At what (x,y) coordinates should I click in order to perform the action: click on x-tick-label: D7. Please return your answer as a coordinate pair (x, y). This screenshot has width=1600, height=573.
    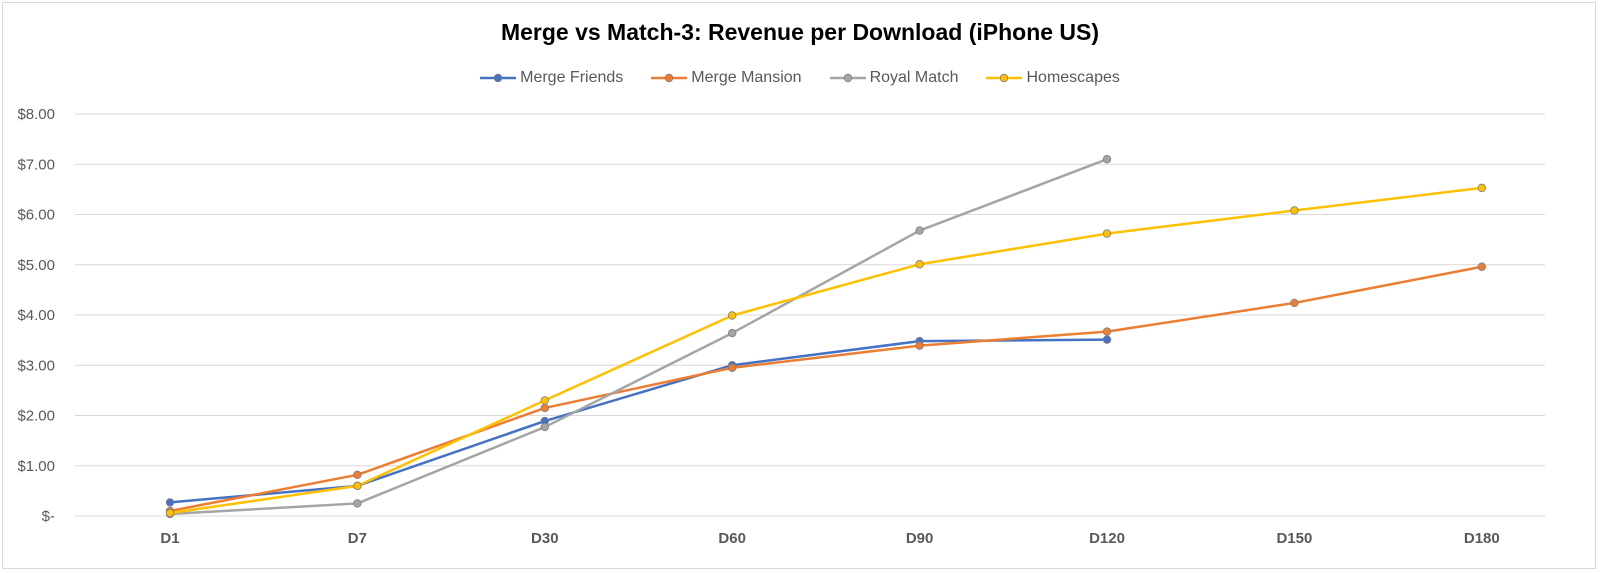
    Looking at the image, I should click on (357, 538).